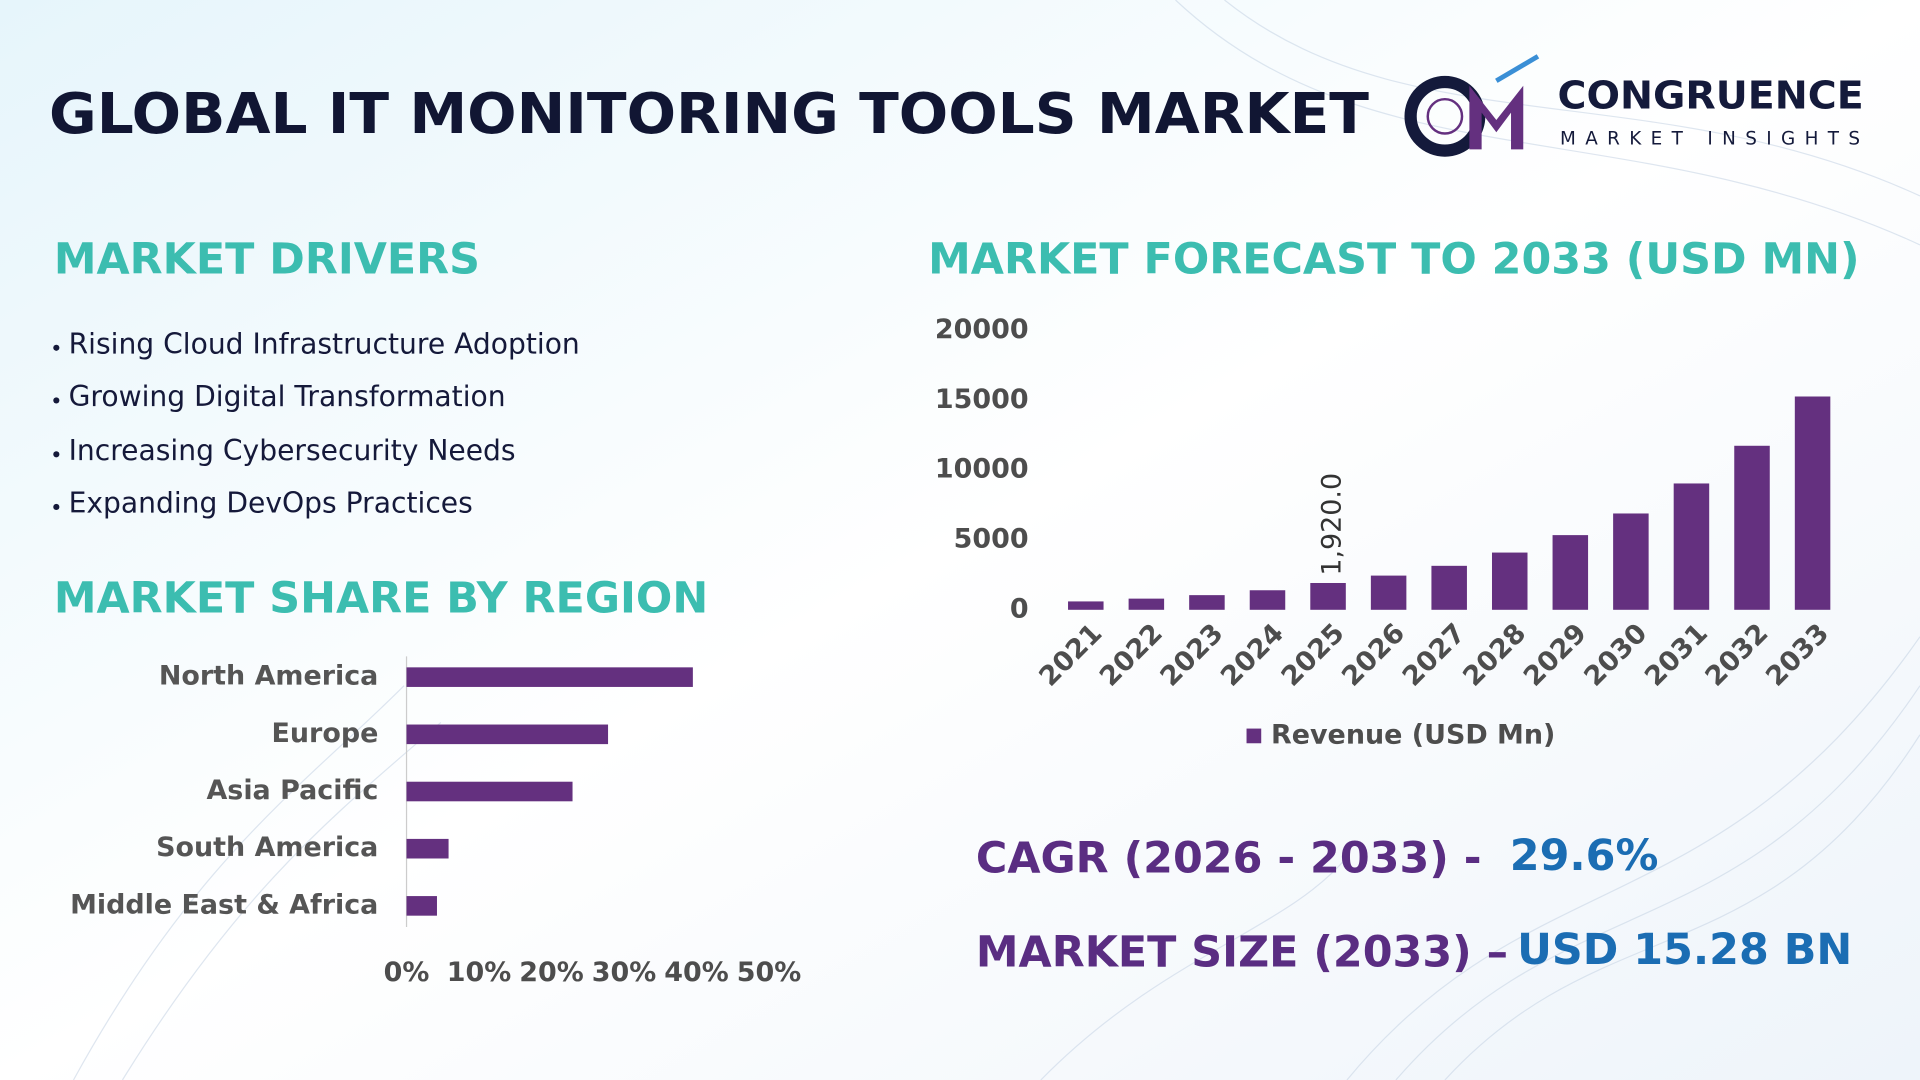 Image resolution: width=1920 pixels, height=1080 pixels. What do you see at coordinates (267, 847) in the screenshot?
I see `y-tick-label: South America` at bounding box center [267, 847].